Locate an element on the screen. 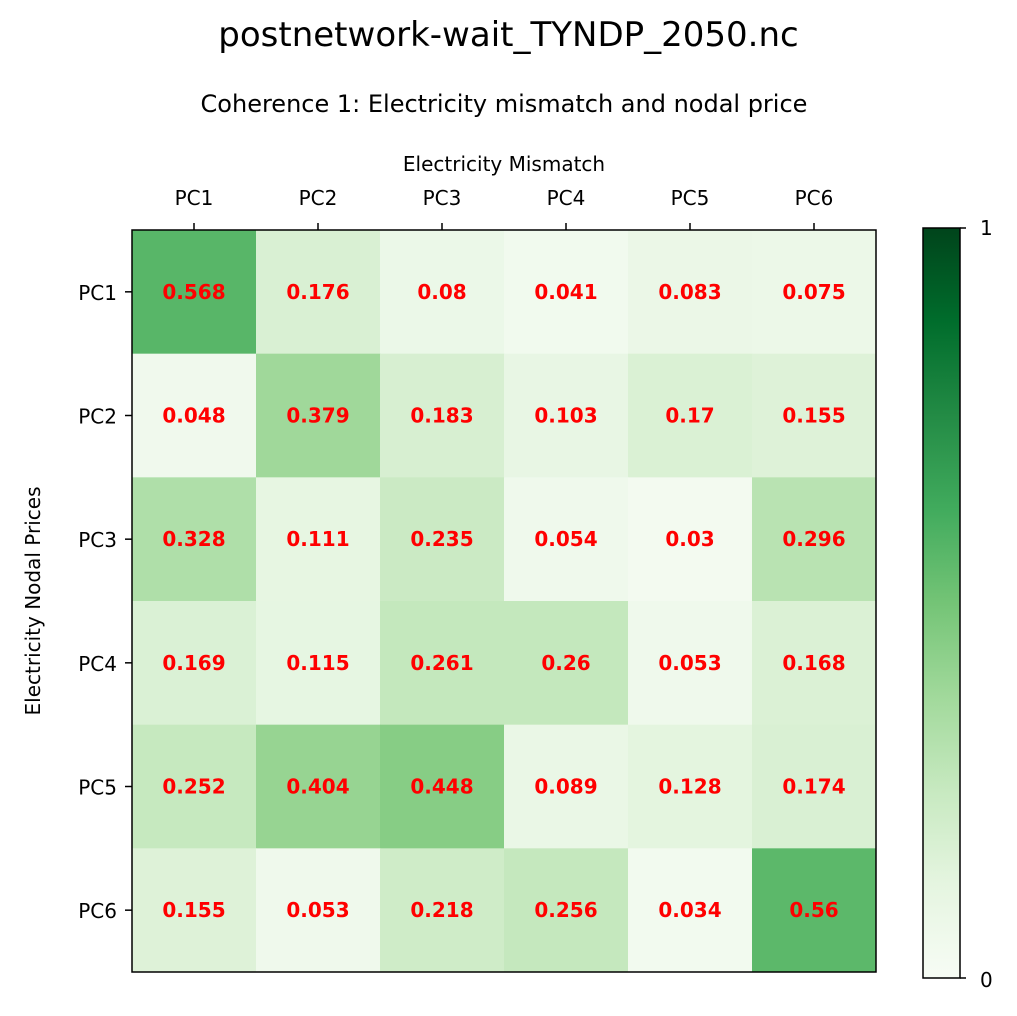 The image size is (1017, 1016). y-tick-label: PC1 is located at coordinates (97, 293).